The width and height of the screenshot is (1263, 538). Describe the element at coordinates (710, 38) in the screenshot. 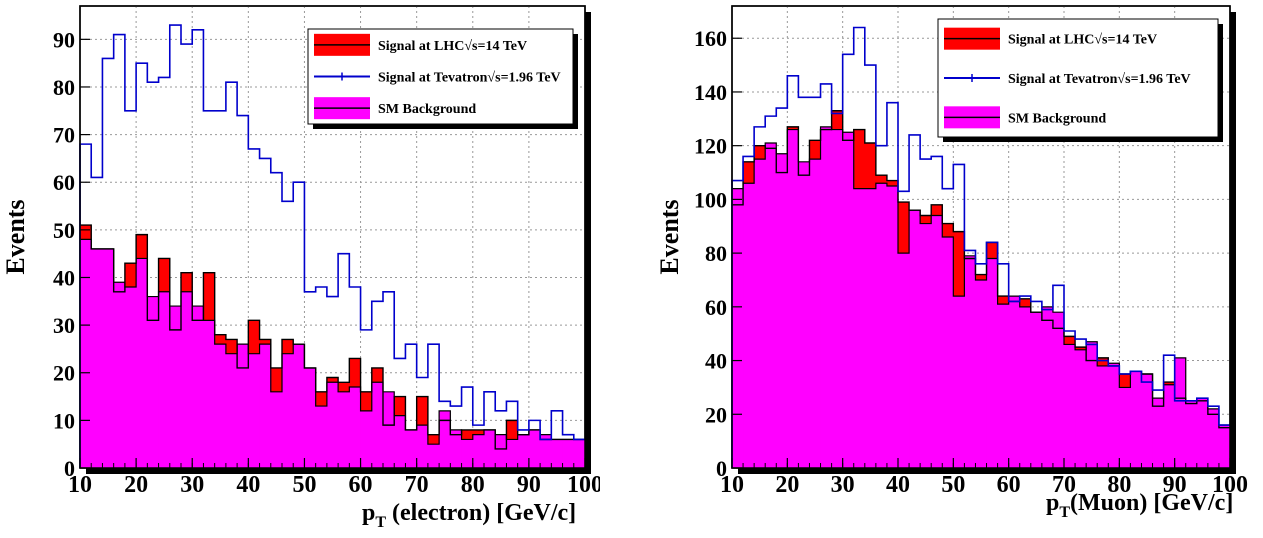

I see `y-tick-label: 160` at that location.